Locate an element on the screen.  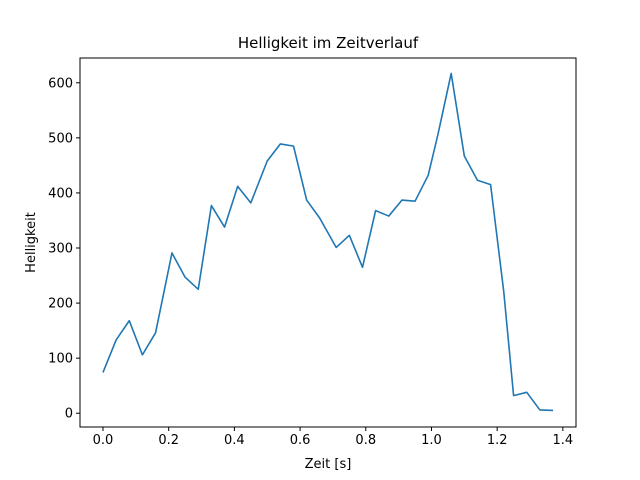
x-tick-label: 1.4 is located at coordinates (563, 440).